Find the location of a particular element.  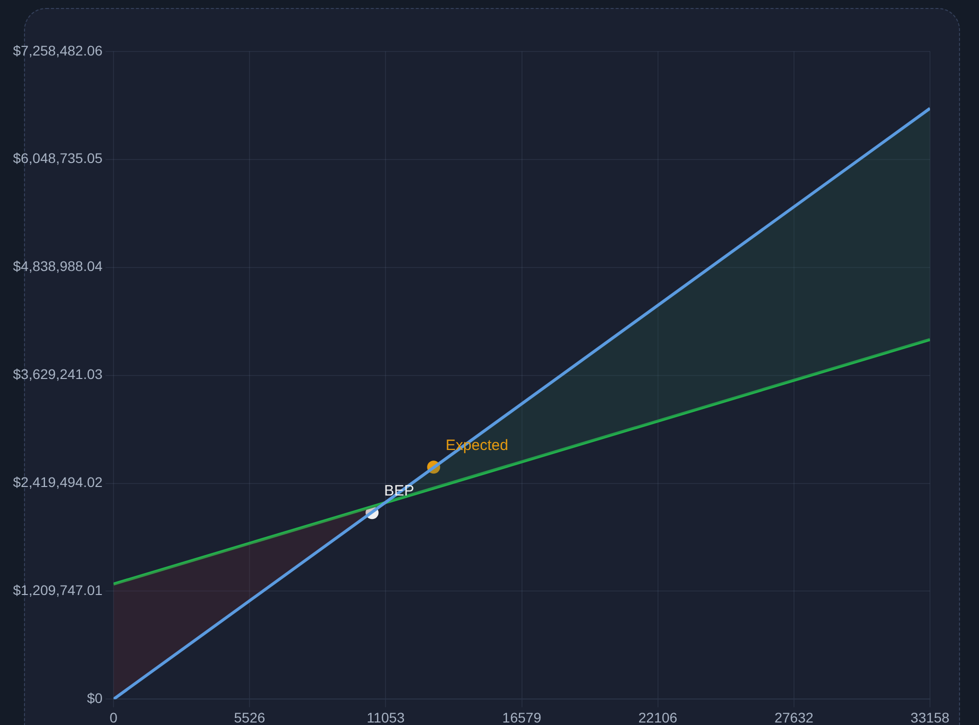

x-tick-label: 22106 is located at coordinates (658, 717).